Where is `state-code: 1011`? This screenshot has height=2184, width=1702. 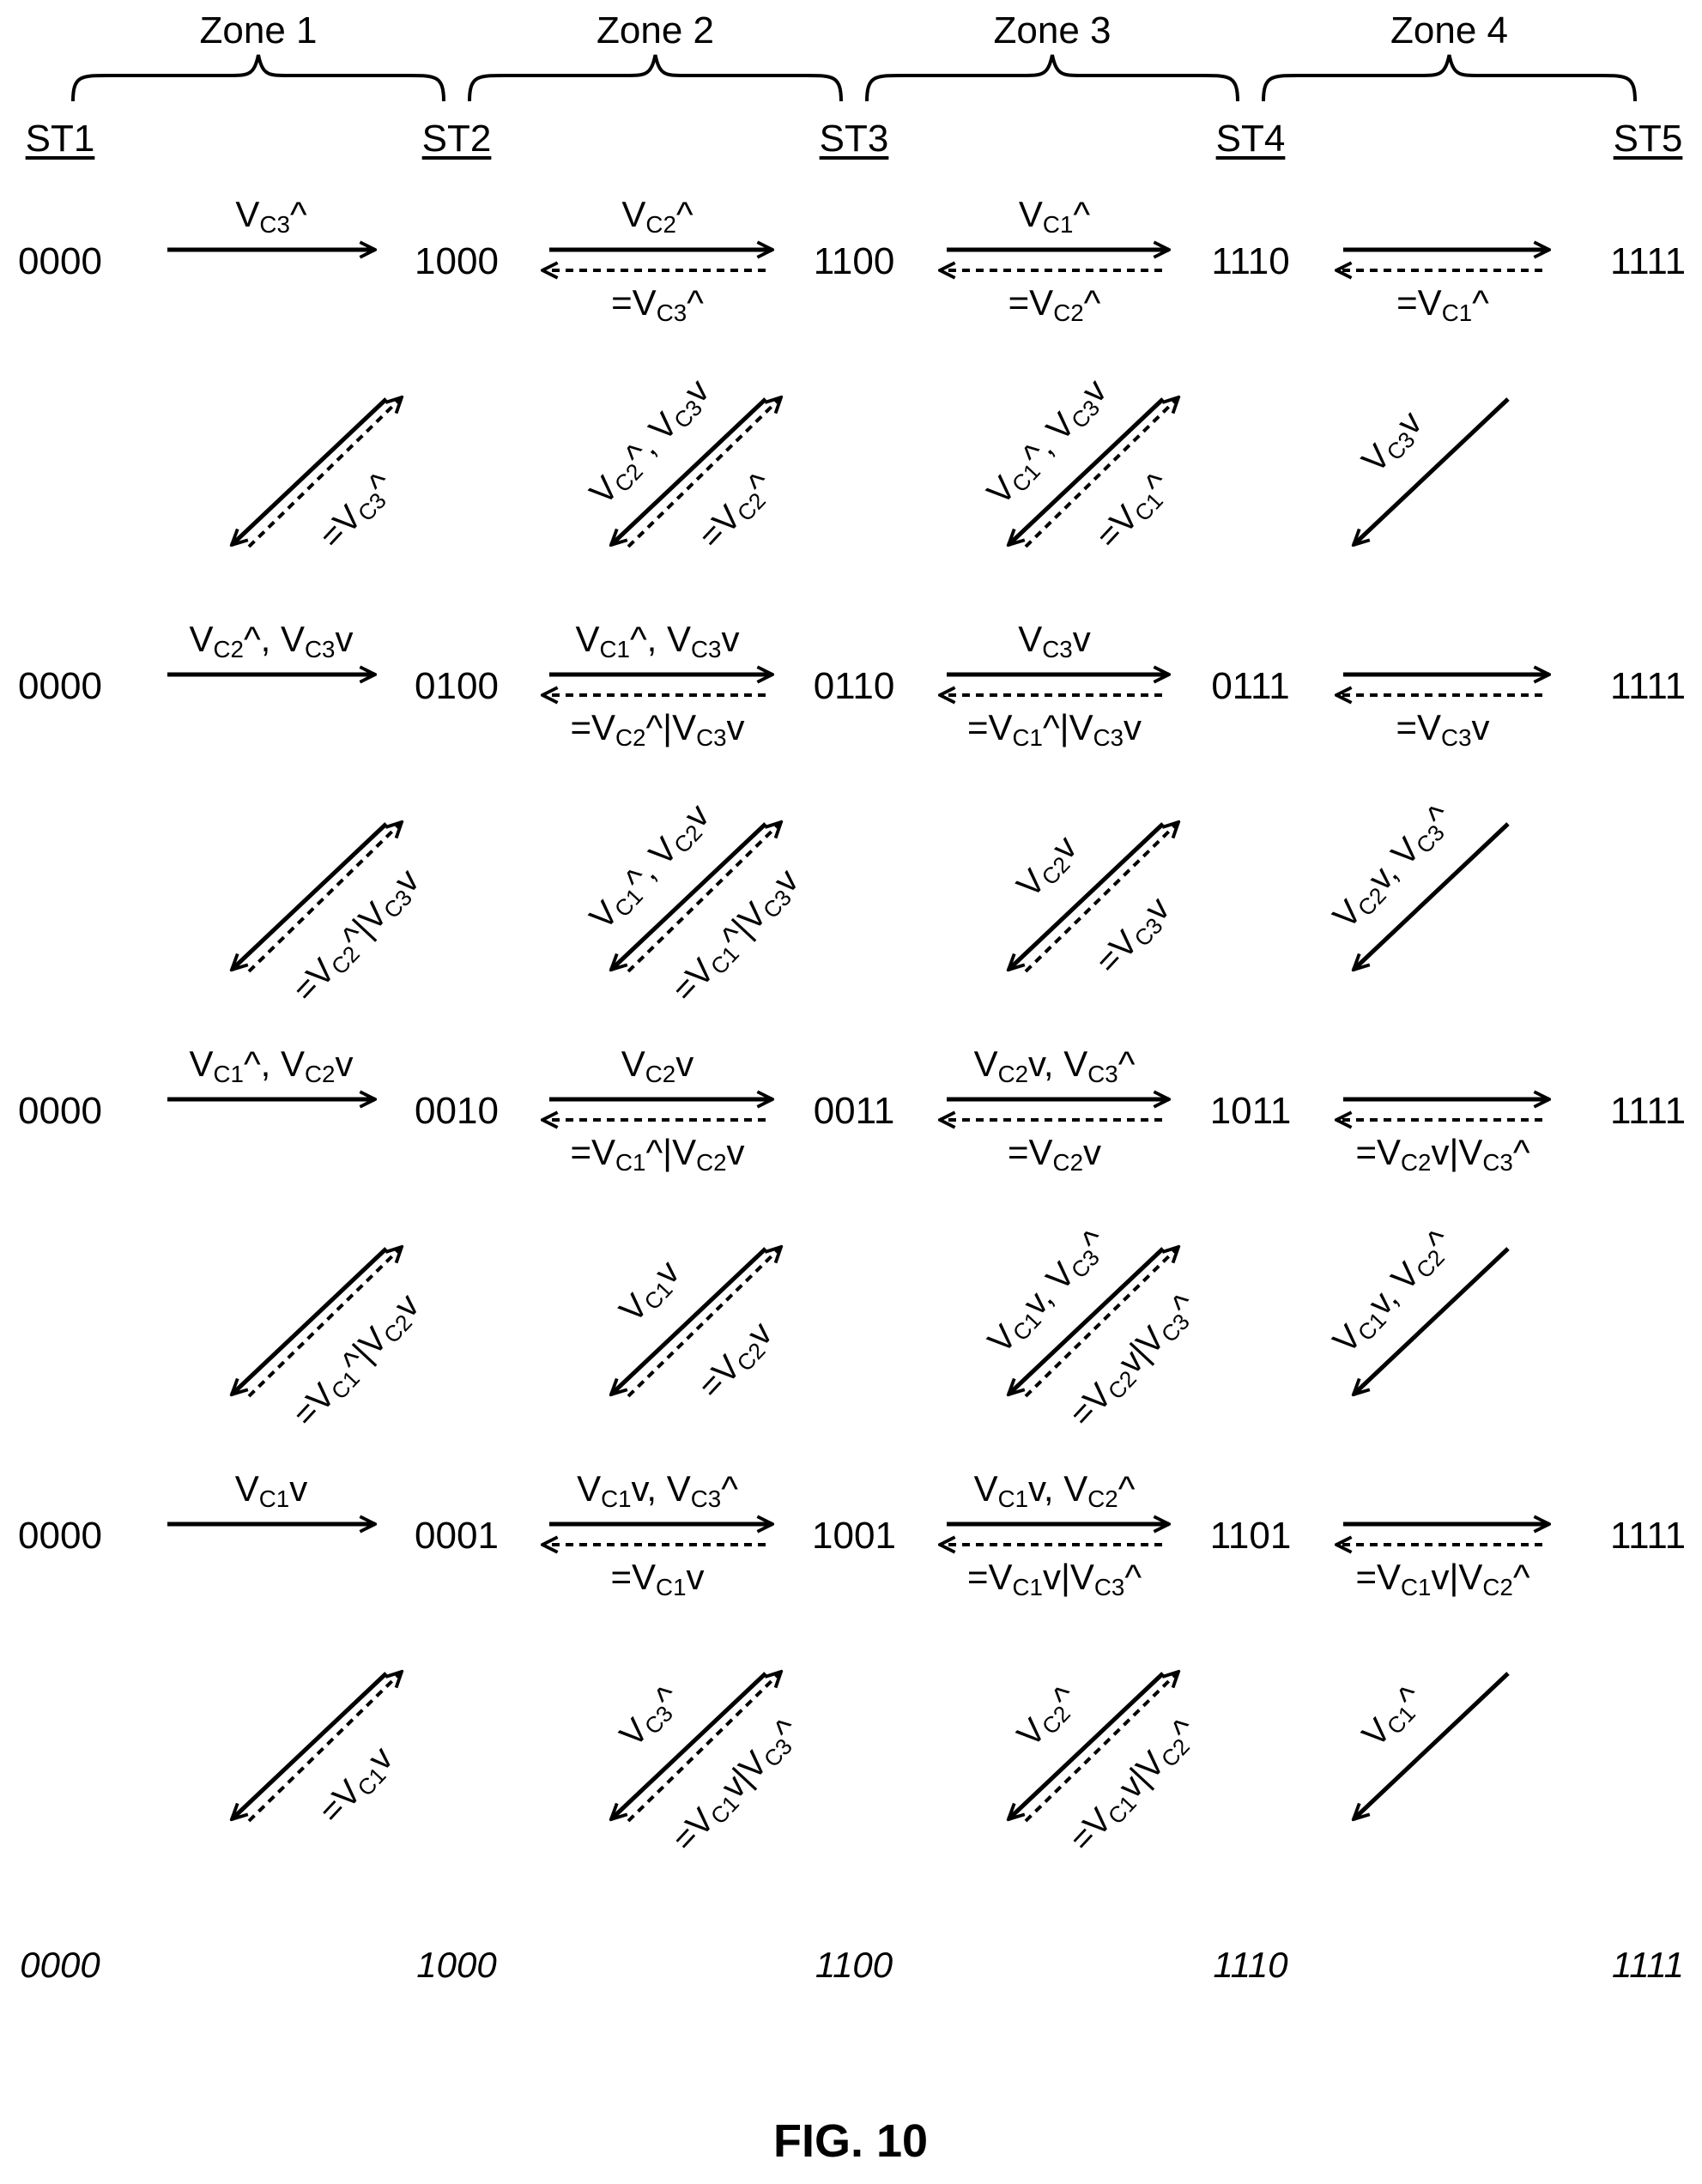 state-code: 1011 is located at coordinates (1250, 1111).